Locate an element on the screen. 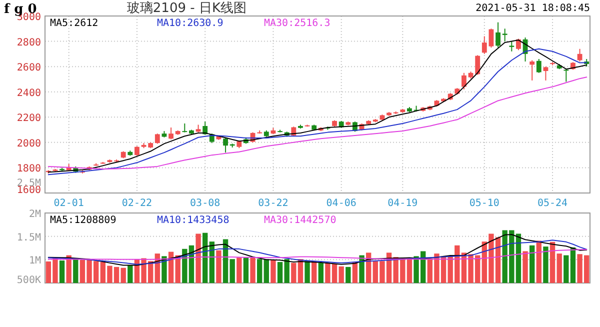 The height and width of the screenshot is (327, 600). x-tick-label: 03-08 is located at coordinates (205, 203).